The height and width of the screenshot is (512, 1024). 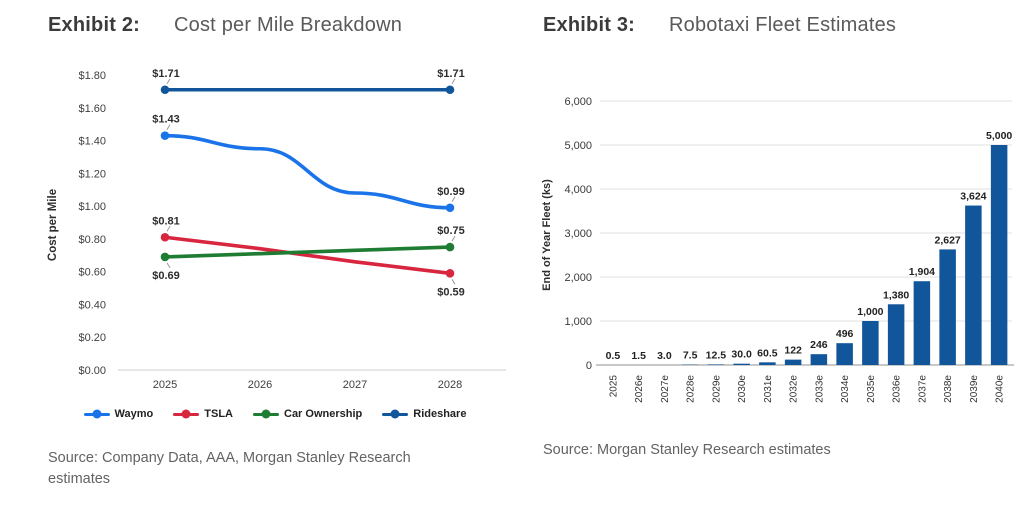 What do you see at coordinates (94, 25) in the screenshot?
I see `exhibit2-label: Exhibit 2:` at bounding box center [94, 25].